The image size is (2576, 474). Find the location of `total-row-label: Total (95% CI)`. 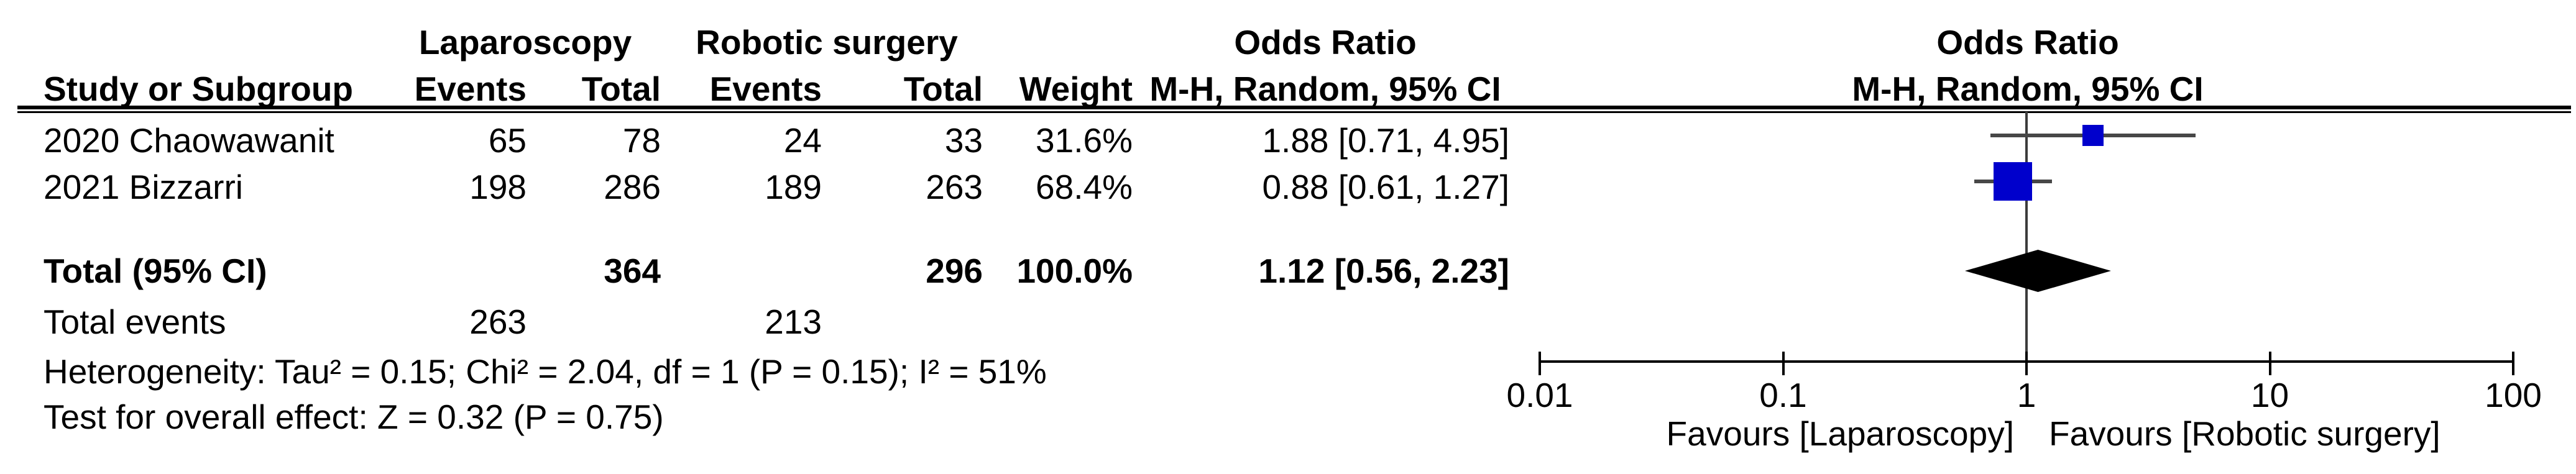

total-row-label: Total (95% CI) is located at coordinates (155, 271).